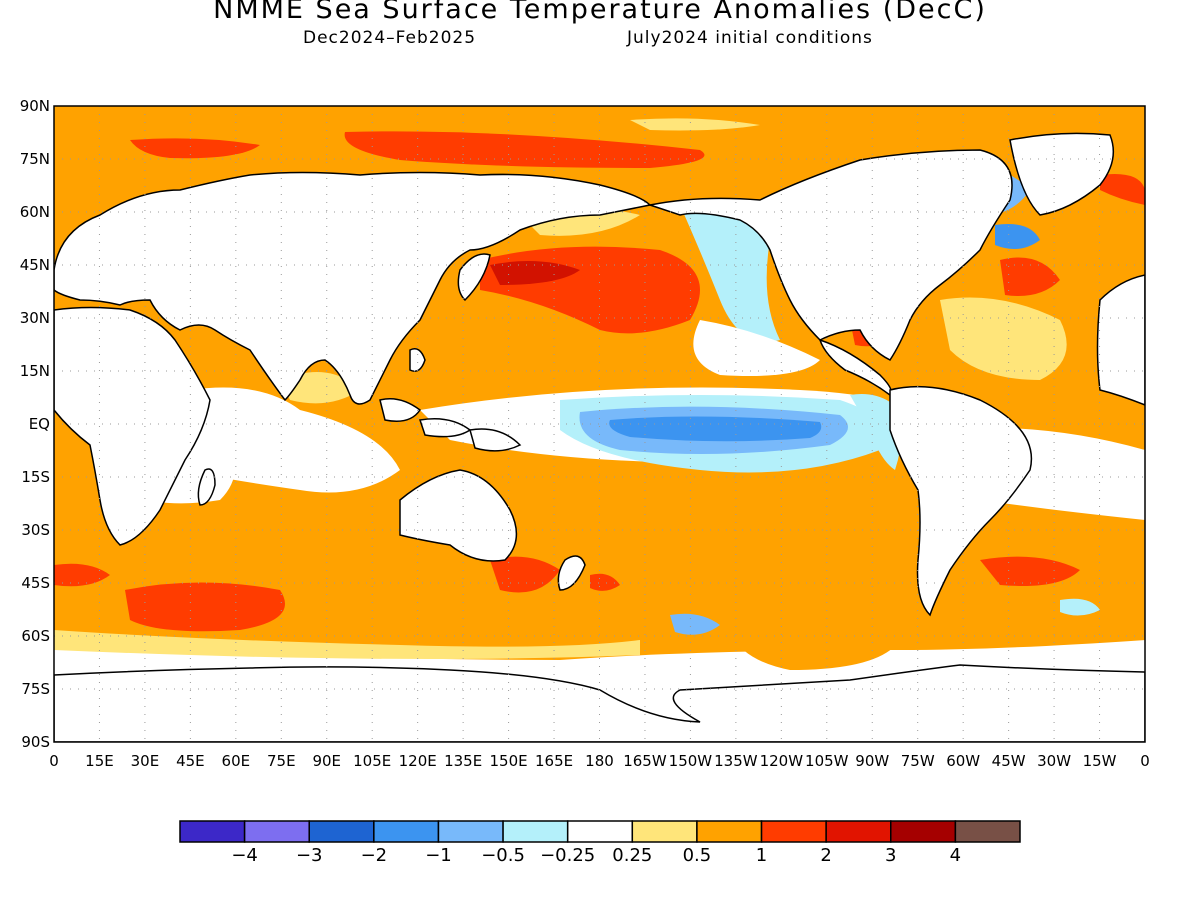 The width and height of the screenshot is (1200, 900). I want to click on colorbar-label: 4, so click(955, 855).